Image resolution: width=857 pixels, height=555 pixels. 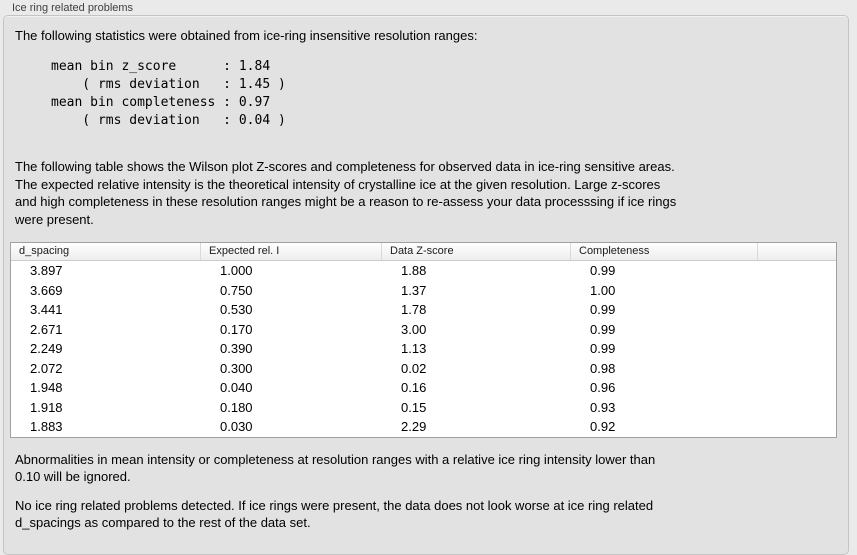 I want to click on table-cell: 0.530, so click(x=236, y=310).